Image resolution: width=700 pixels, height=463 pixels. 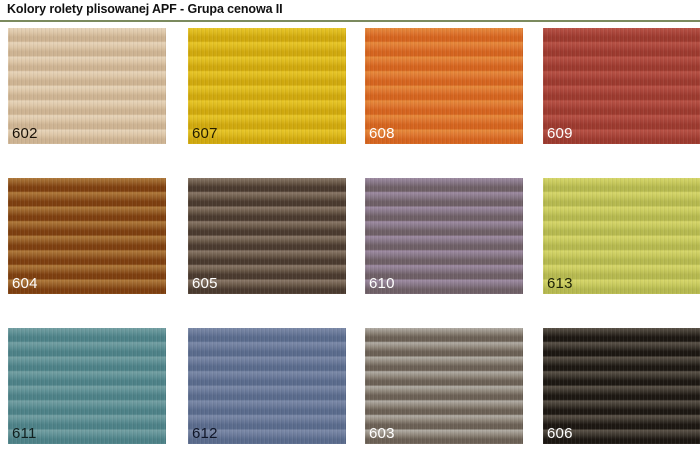 I want to click on color-swatch-605: 605, so click(x=267, y=236).